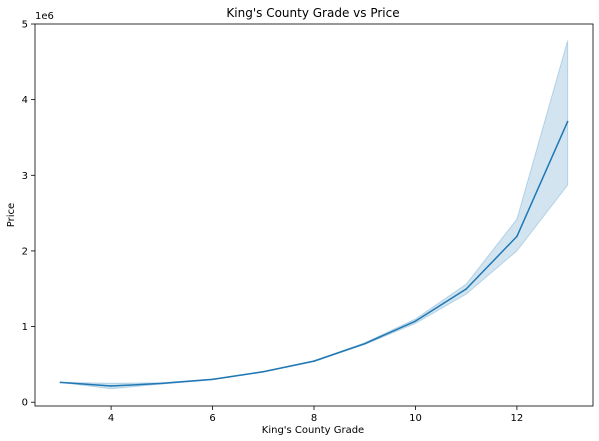  Describe the element at coordinates (25, 327) in the screenshot. I see `y-tick-label: 1` at that location.